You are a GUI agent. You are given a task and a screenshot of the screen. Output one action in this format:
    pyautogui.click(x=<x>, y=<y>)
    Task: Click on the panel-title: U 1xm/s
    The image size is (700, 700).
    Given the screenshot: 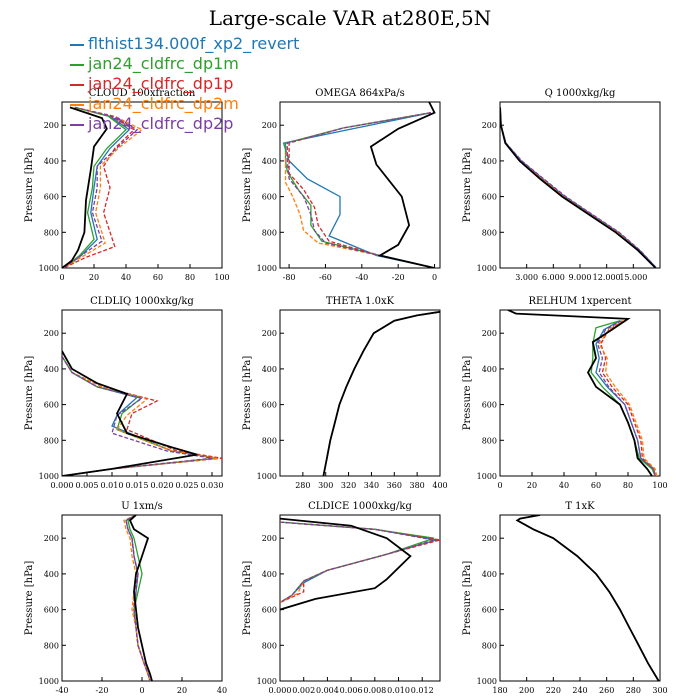 What is the action you would take?
    pyautogui.click(x=142, y=506)
    